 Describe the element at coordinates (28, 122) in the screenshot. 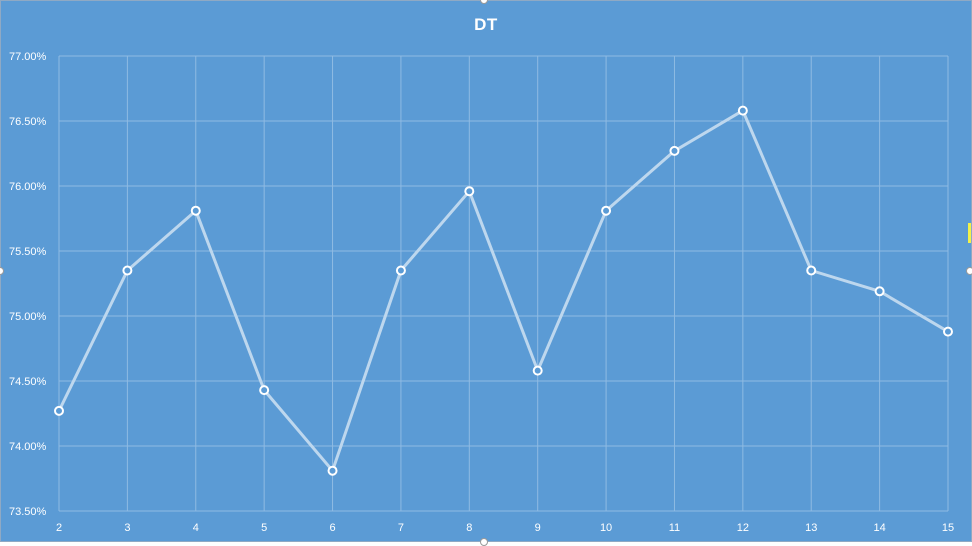

I see `y-tick-label: 76.50%` at that location.